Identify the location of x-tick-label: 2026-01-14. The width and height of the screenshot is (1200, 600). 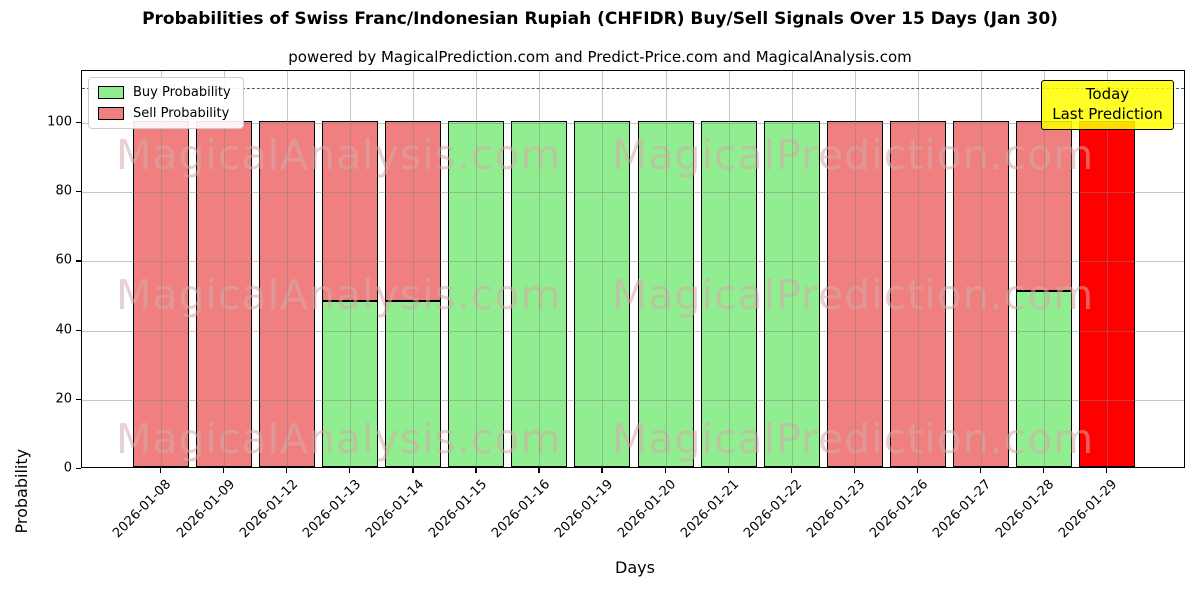
(394, 509).